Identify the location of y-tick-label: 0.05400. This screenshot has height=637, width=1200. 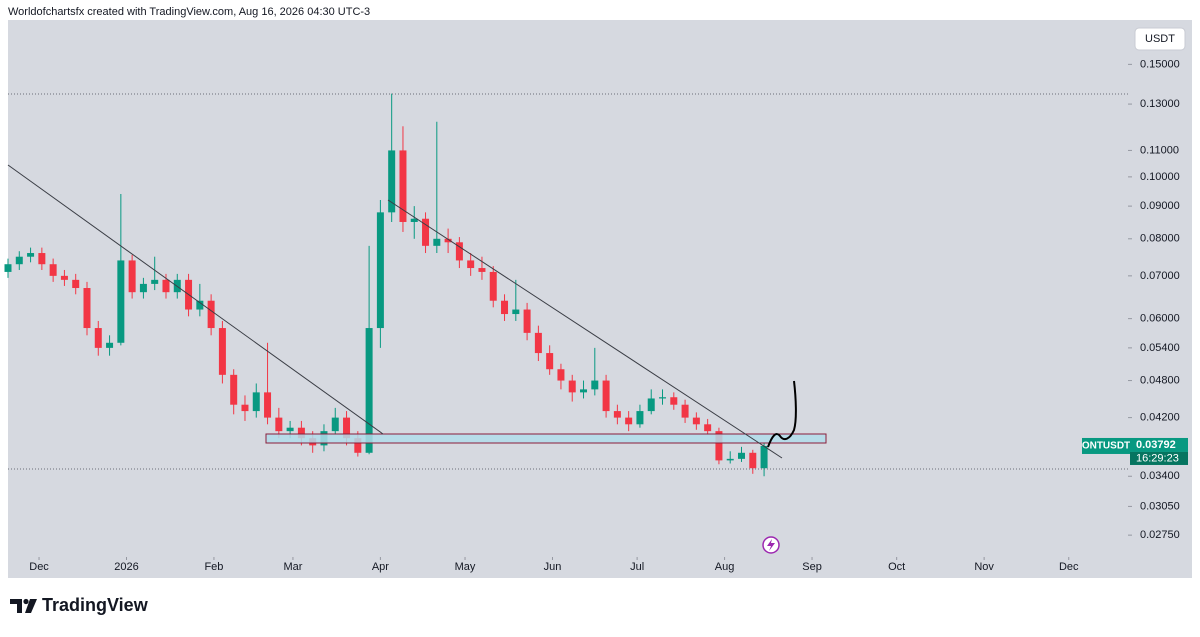
(1160, 348).